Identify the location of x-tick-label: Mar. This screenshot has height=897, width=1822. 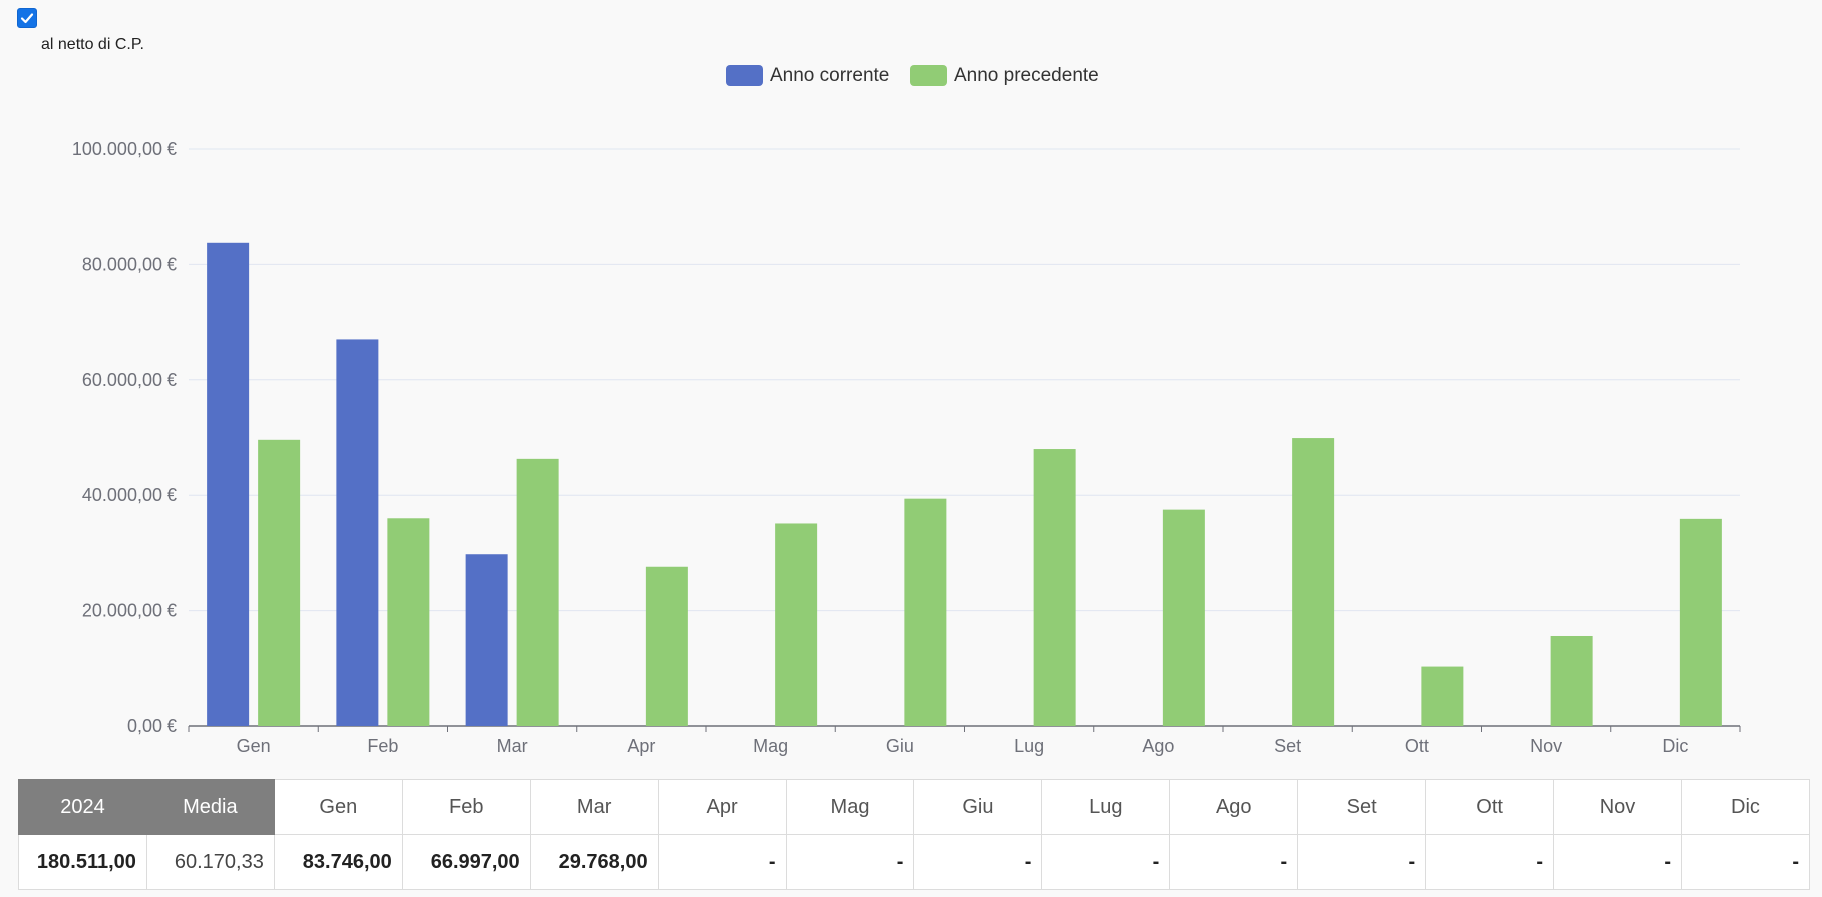
(512, 746).